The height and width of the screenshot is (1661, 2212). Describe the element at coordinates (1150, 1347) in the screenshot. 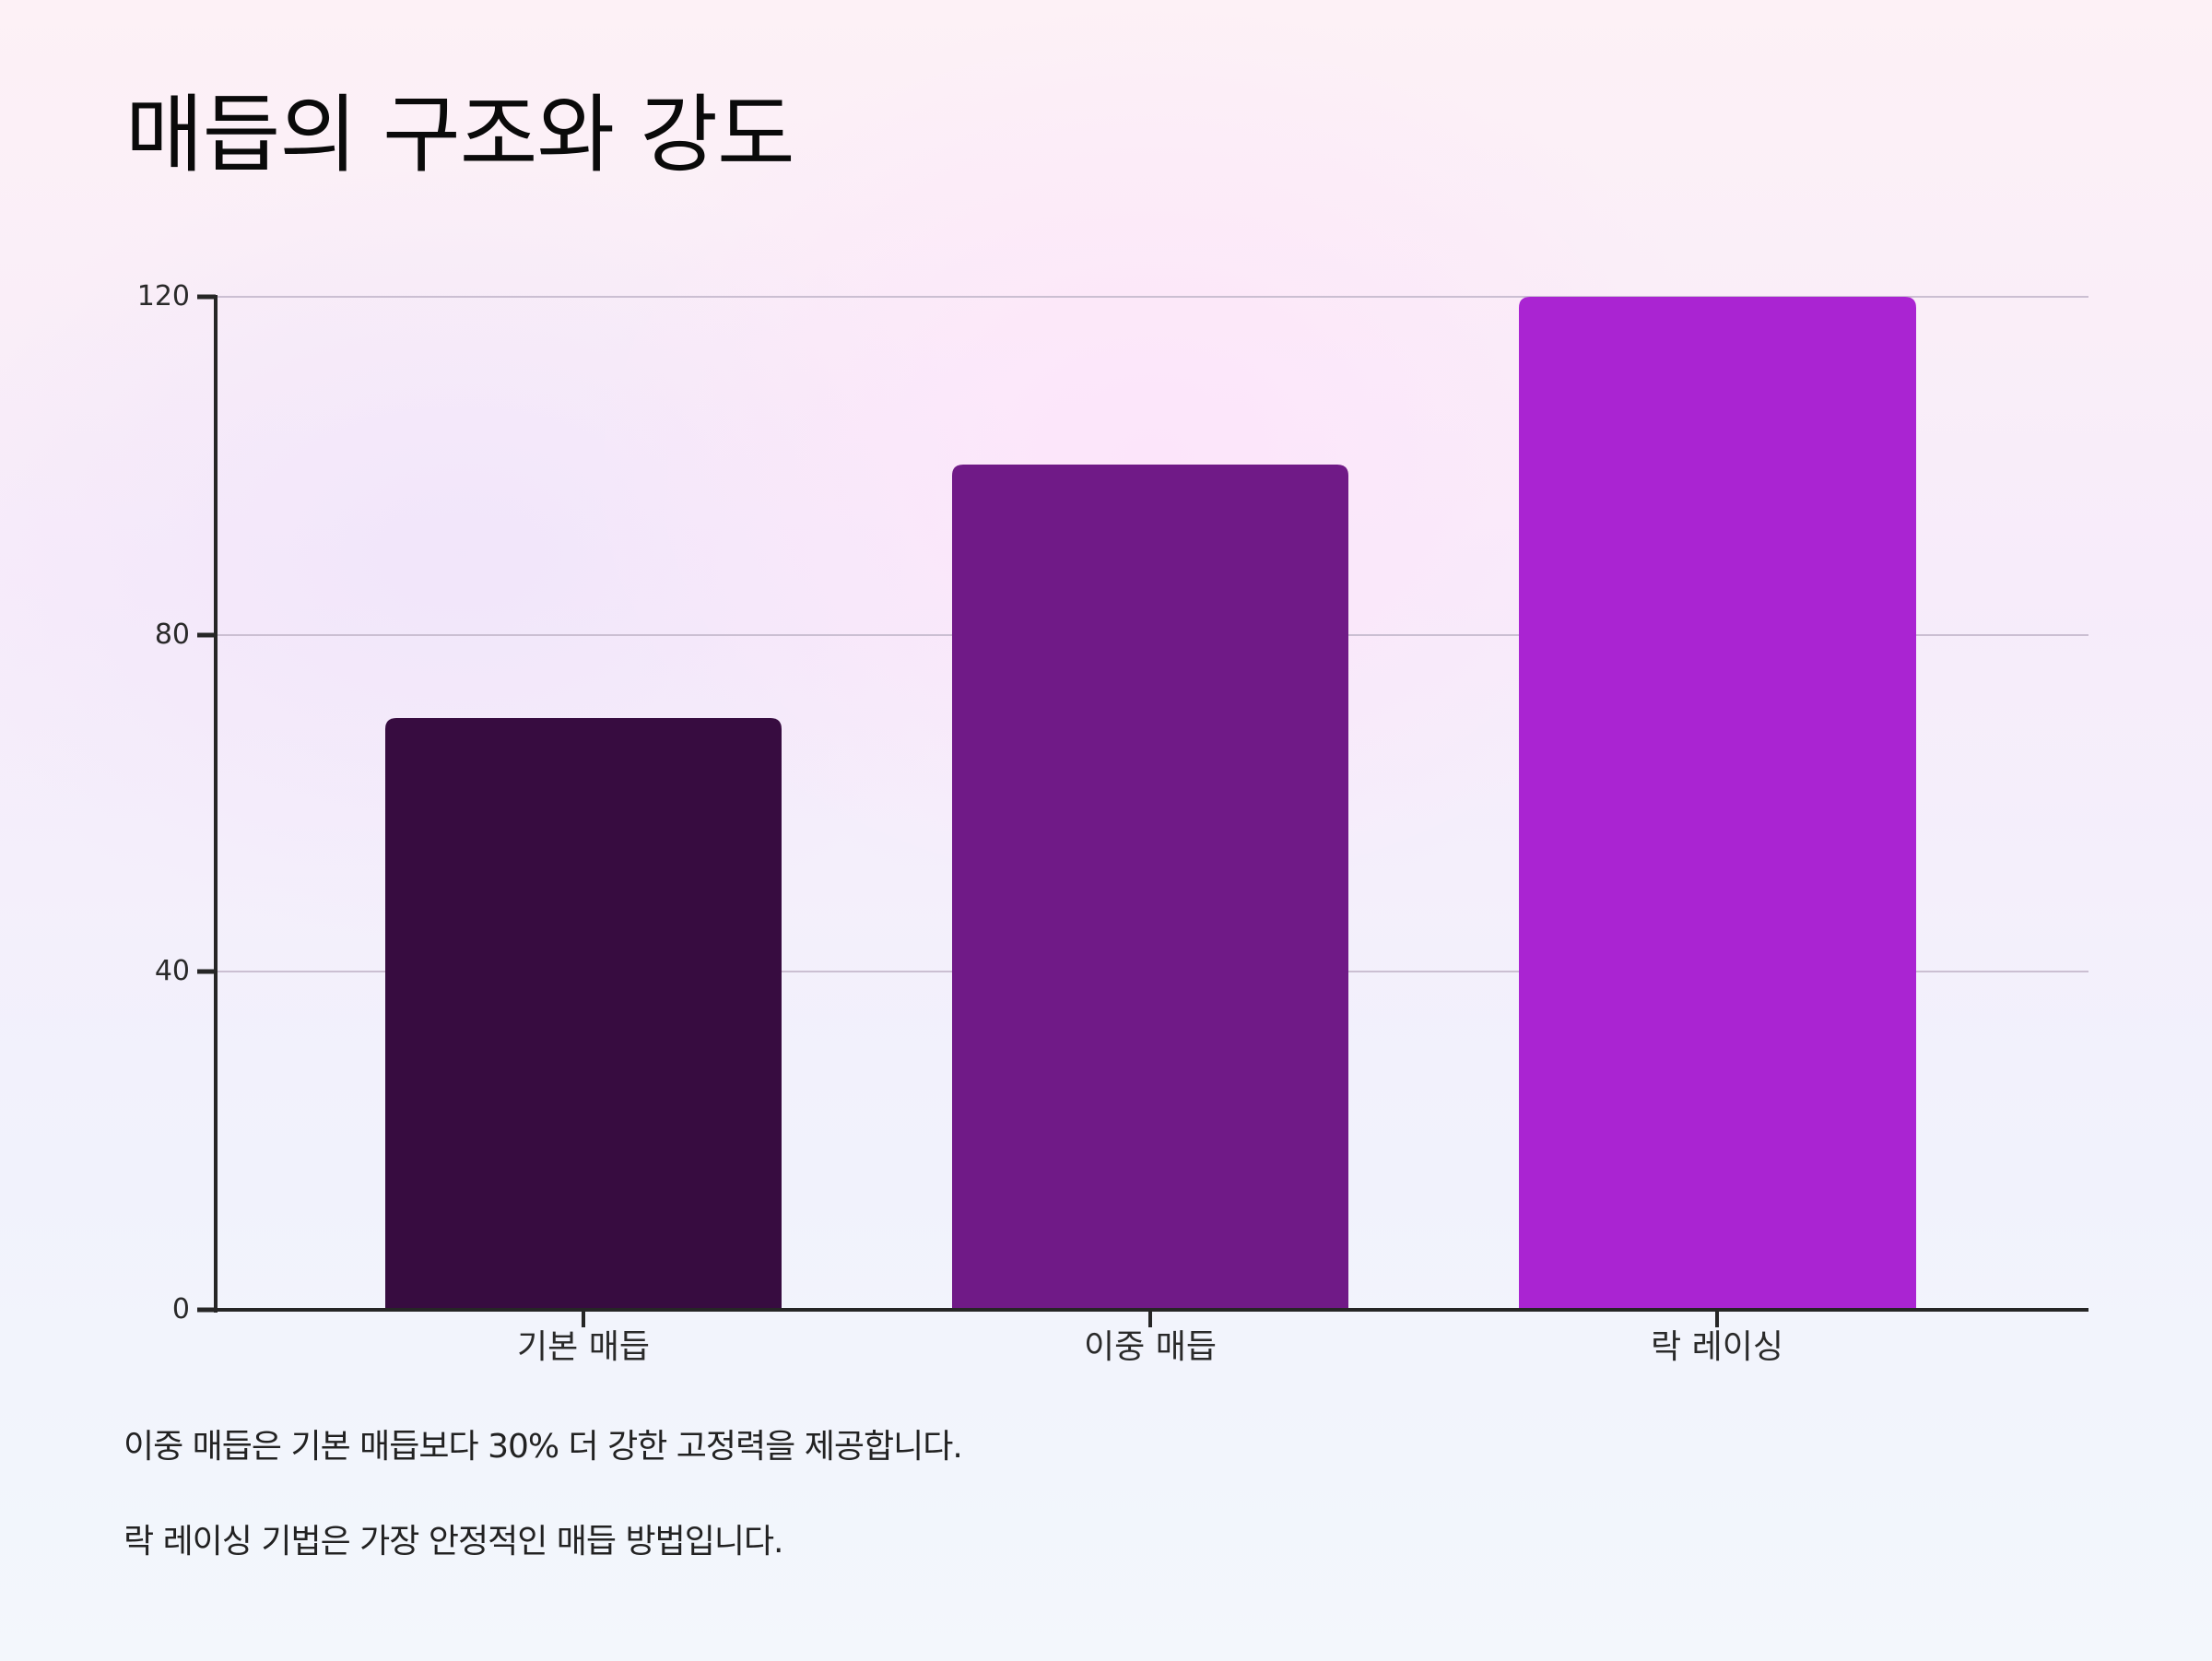

I see `x-tick-label-double-knot: 이중 매듭` at that location.